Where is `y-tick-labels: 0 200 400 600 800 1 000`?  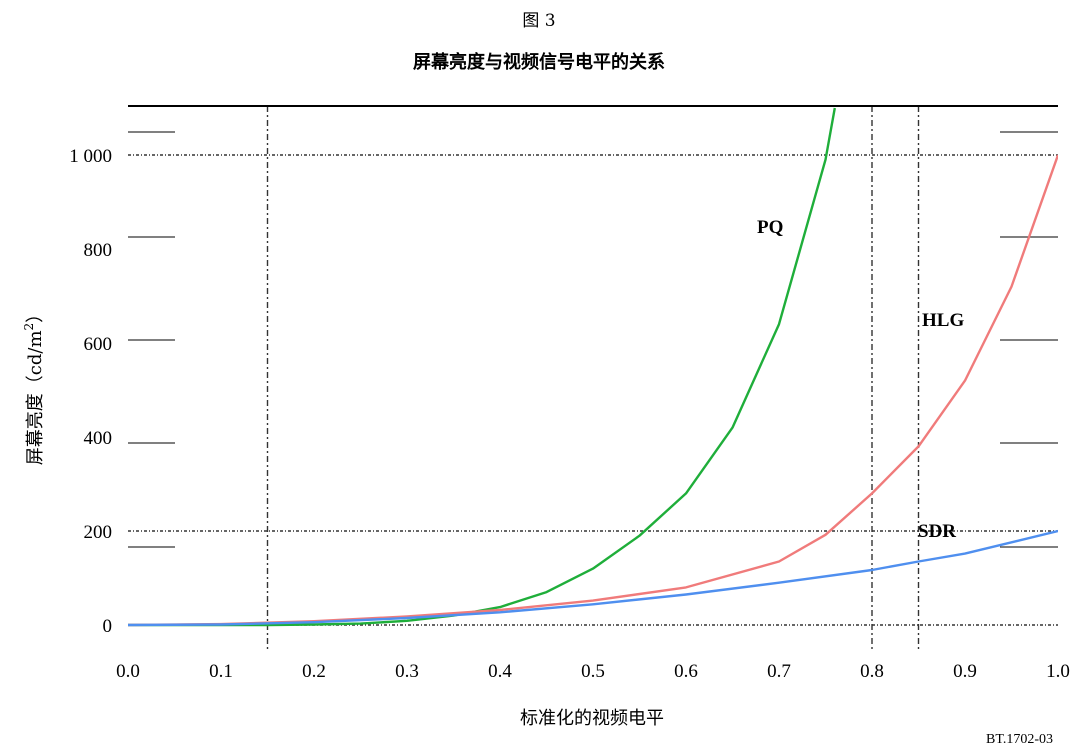 y-tick-labels: 0 200 400 600 800 1 000 is located at coordinates (90, 391).